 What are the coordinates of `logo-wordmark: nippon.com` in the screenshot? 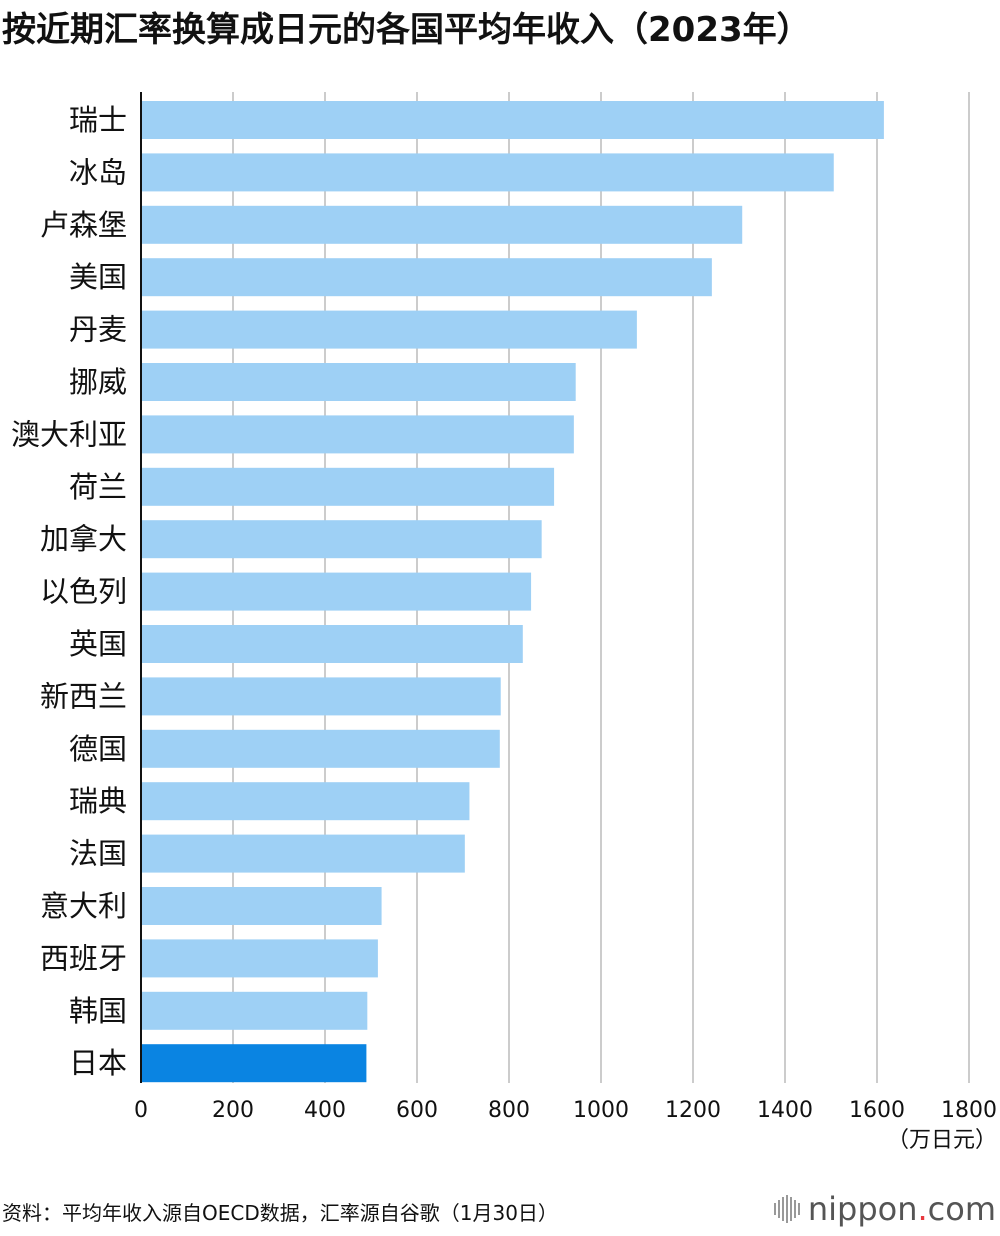 It's located at (901, 1209).